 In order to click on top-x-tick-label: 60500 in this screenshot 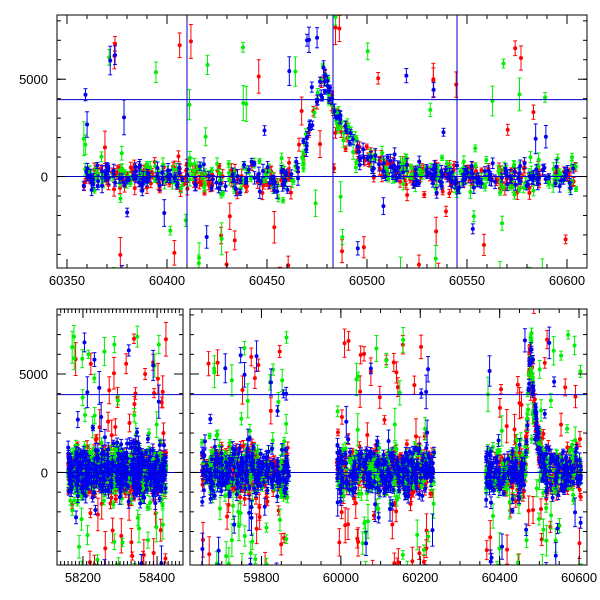, I will do `click(367, 280)`.